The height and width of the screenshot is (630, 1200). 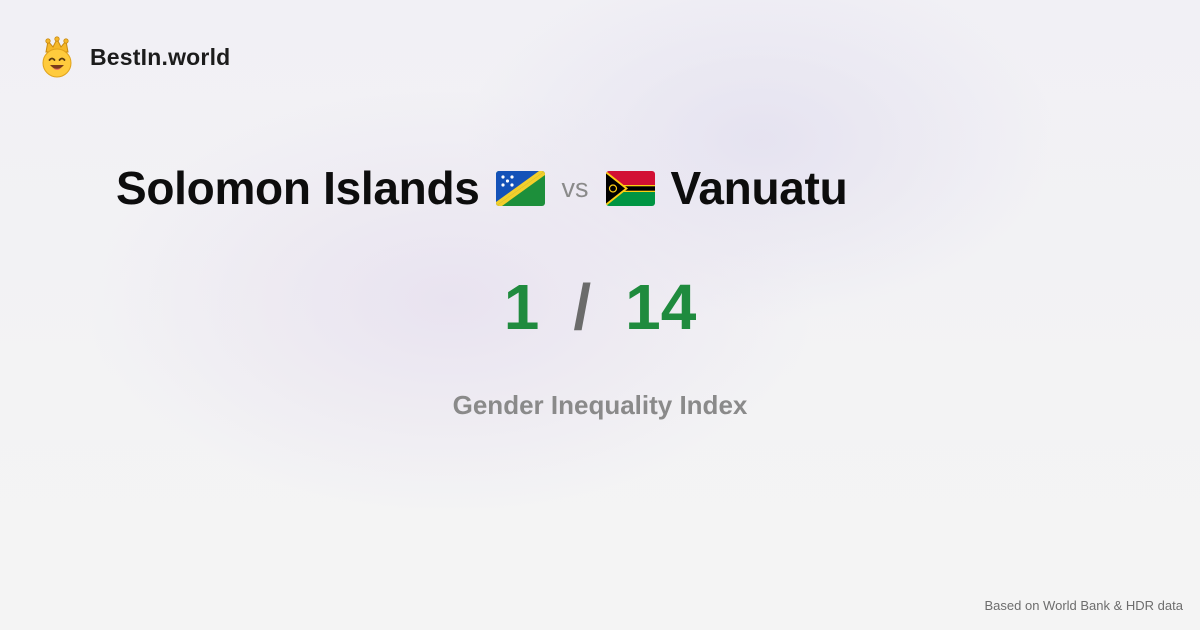 What do you see at coordinates (661, 307) in the screenshot?
I see `country-b-rank: 14` at bounding box center [661, 307].